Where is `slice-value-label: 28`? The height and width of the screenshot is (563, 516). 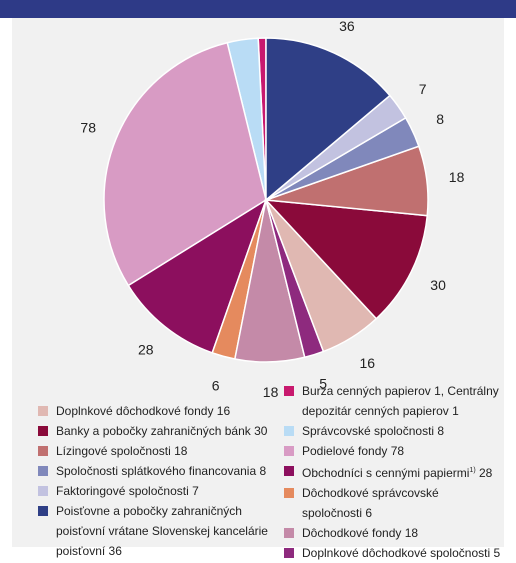
slice-value-label: 28 is located at coordinates (146, 350).